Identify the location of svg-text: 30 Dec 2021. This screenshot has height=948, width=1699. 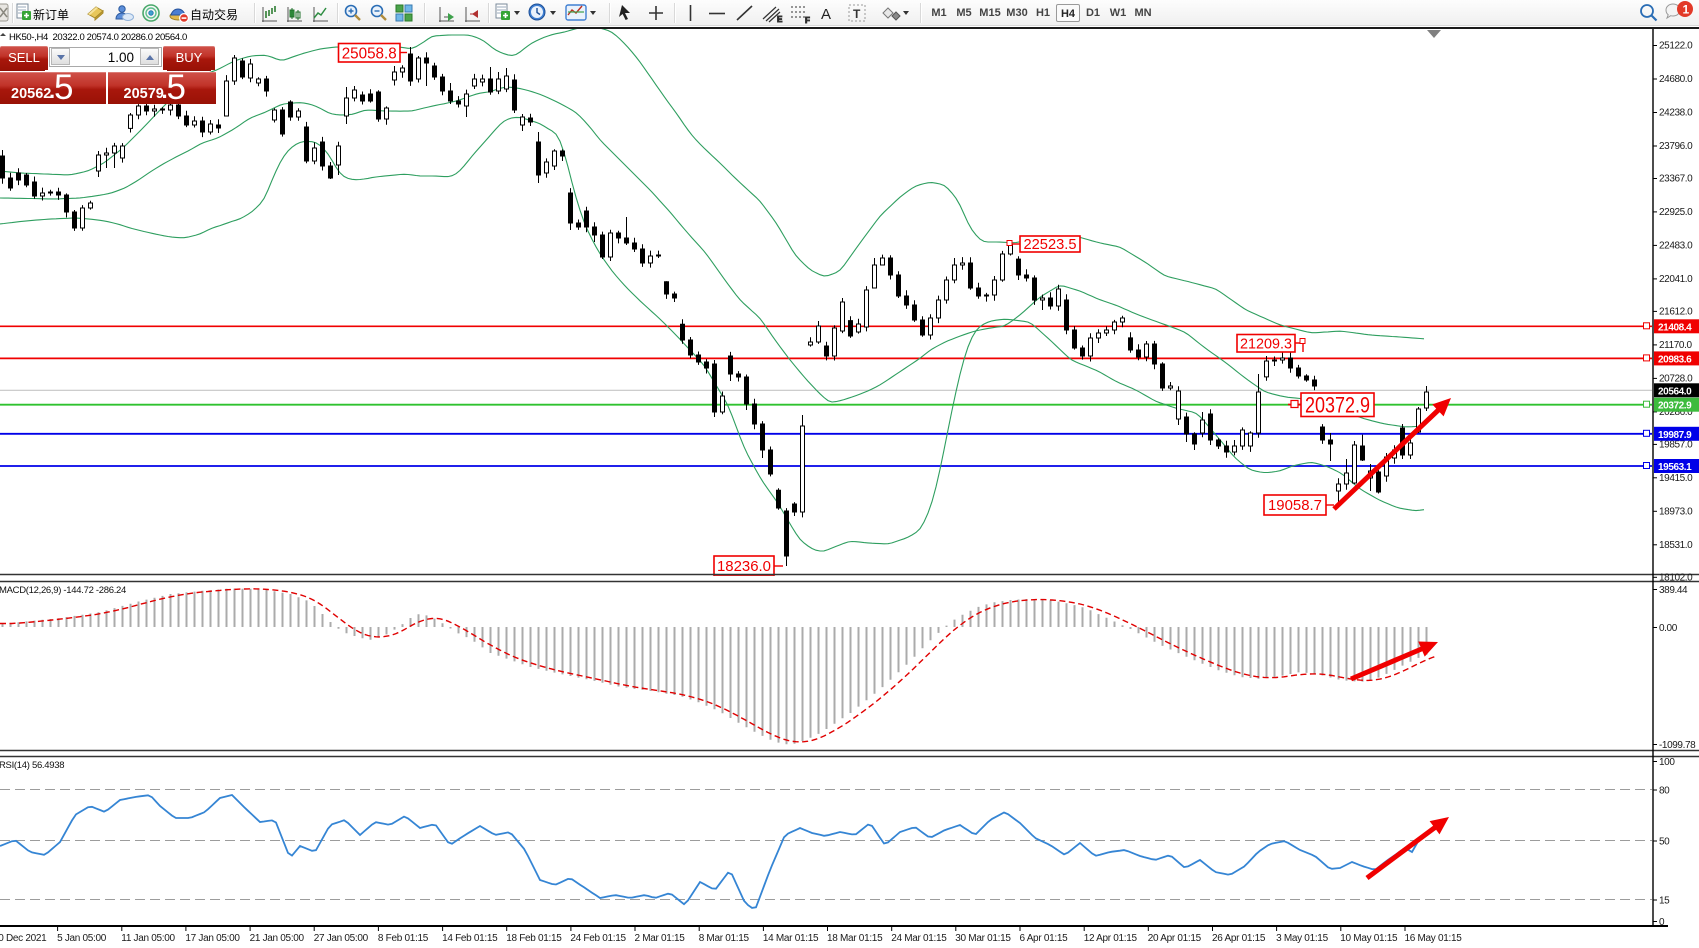
(23, 938).